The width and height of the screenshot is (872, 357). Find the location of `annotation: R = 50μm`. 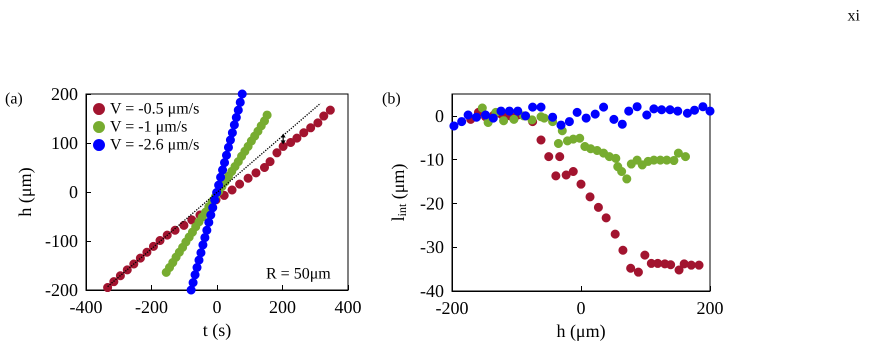

annotation: R = 50μm is located at coordinates (299, 274).